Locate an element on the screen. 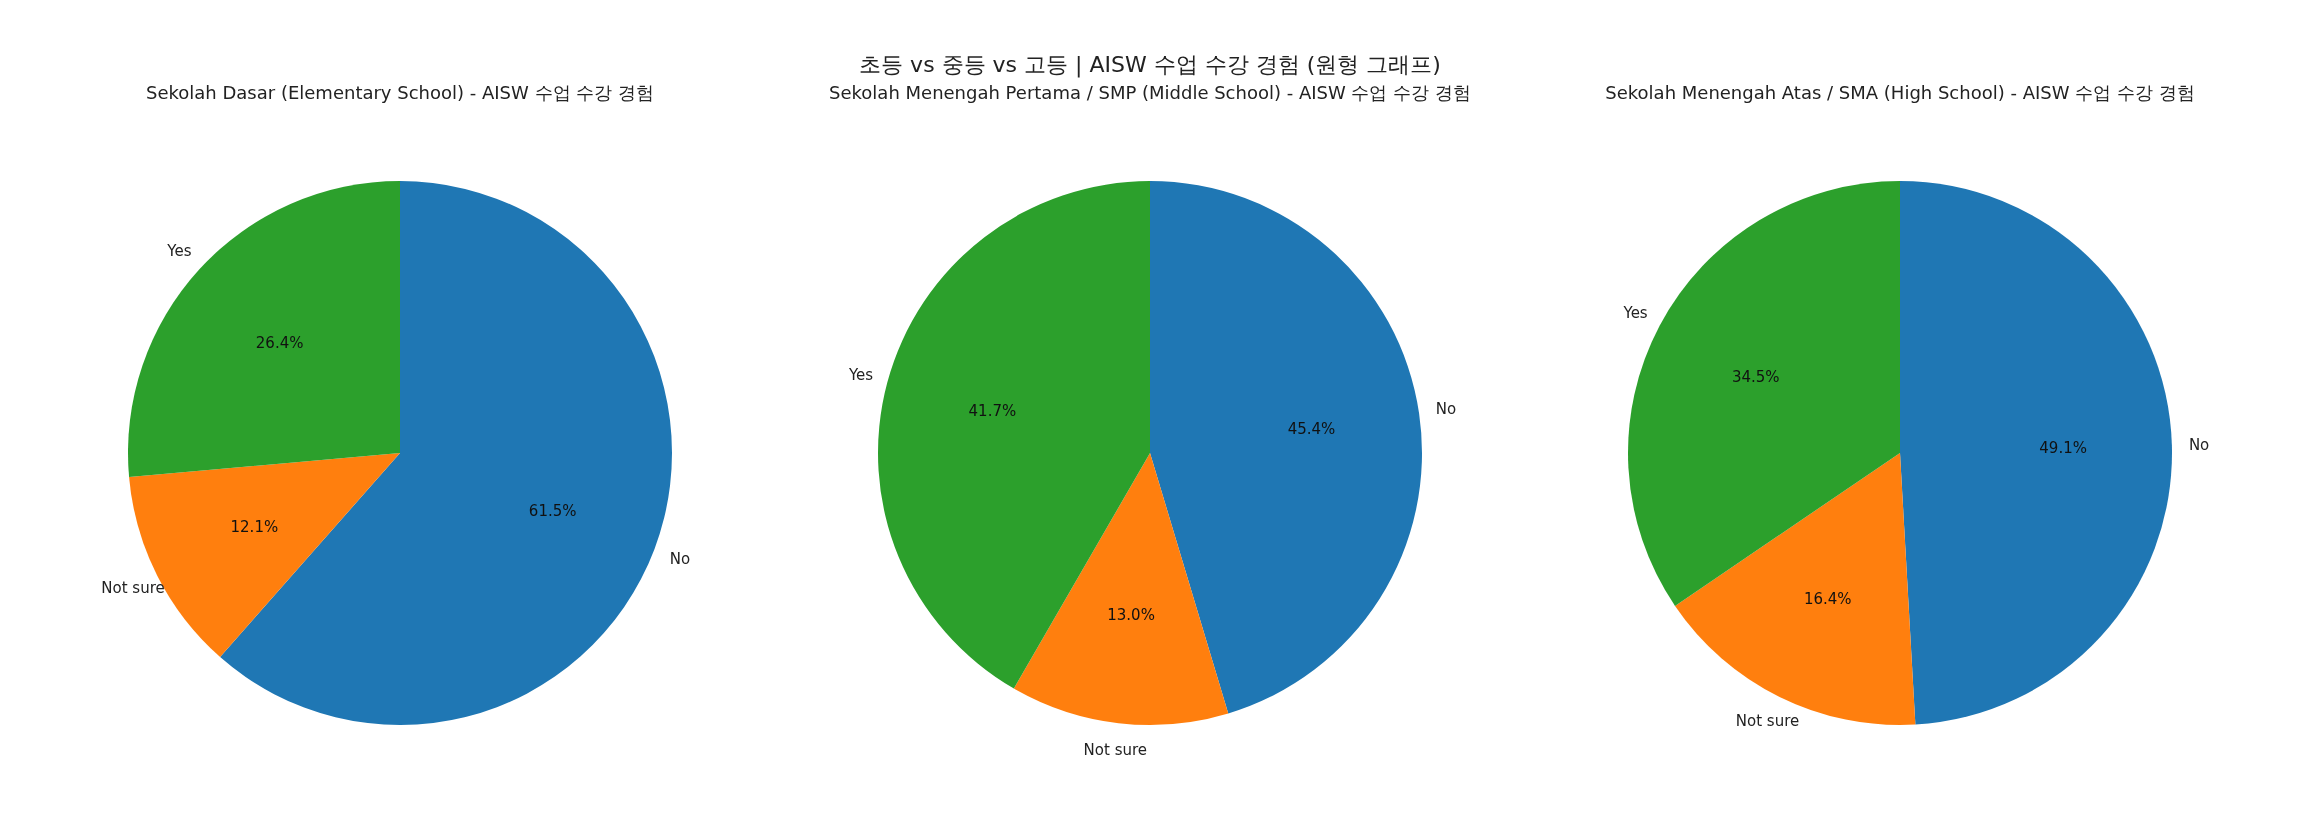 The width and height of the screenshot is (2300, 824). chart-title: Sekolah Dasar (Elementary School) - AISW 수업 수강 경험 is located at coordinates (400, 92).